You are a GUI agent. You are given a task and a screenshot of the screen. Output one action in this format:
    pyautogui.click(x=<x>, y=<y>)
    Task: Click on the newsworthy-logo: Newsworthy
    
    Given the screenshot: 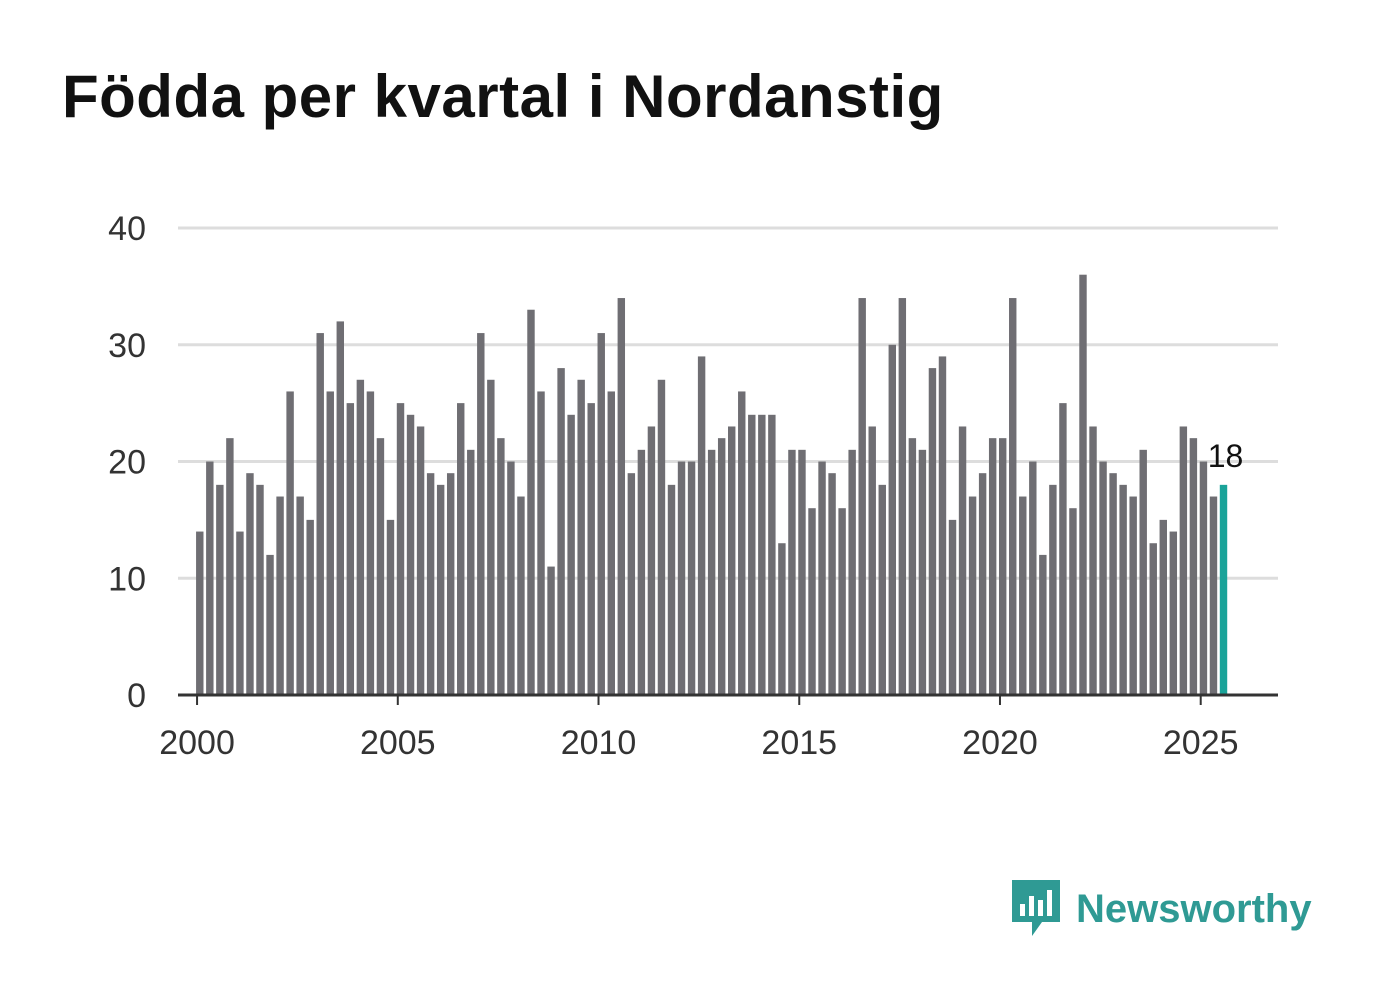 What is the action you would take?
    pyautogui.click(x=1161, y=909)
    